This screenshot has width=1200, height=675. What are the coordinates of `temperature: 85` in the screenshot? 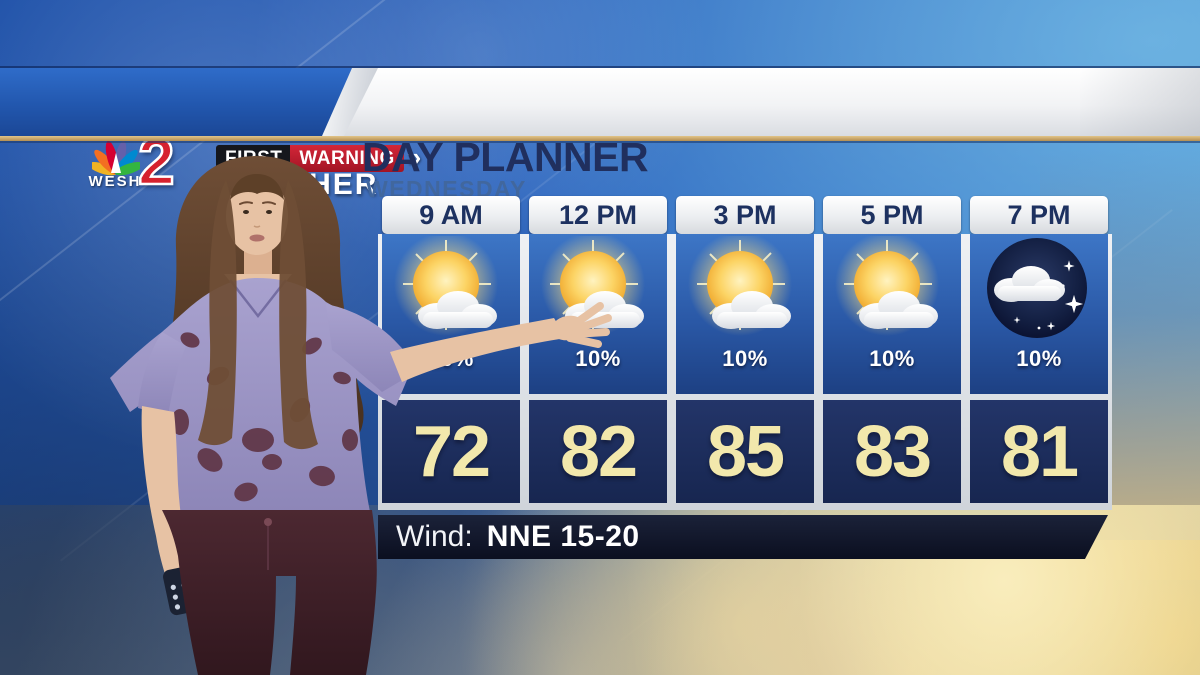 It's located at (745, 451).